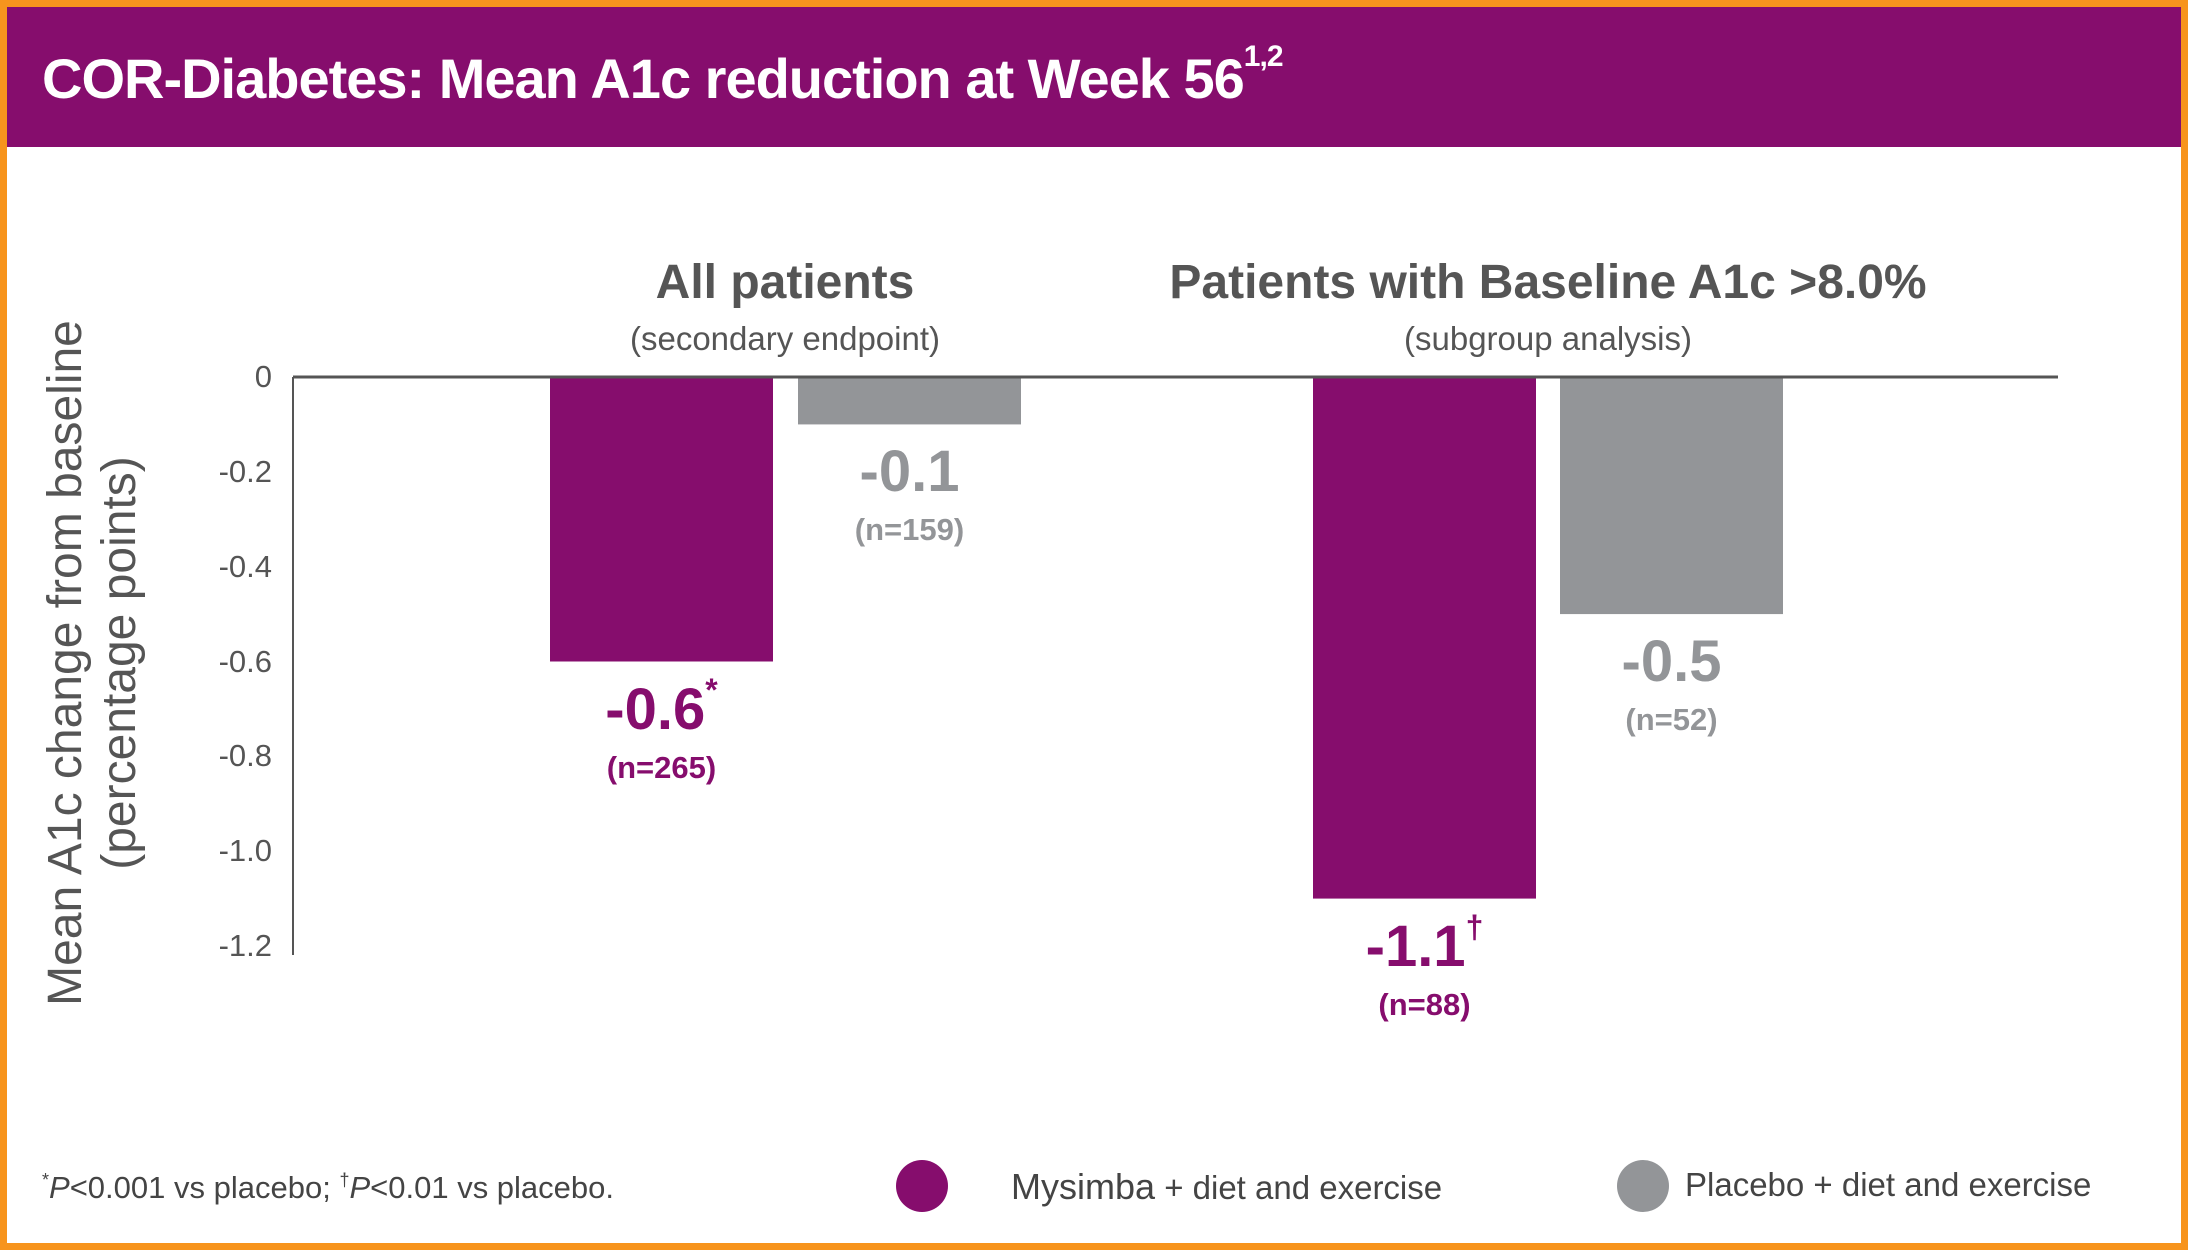  Describe the element at coordinates (1083, 1186) in the screenshot. I see `legend-brand: Mysimba` at that location.